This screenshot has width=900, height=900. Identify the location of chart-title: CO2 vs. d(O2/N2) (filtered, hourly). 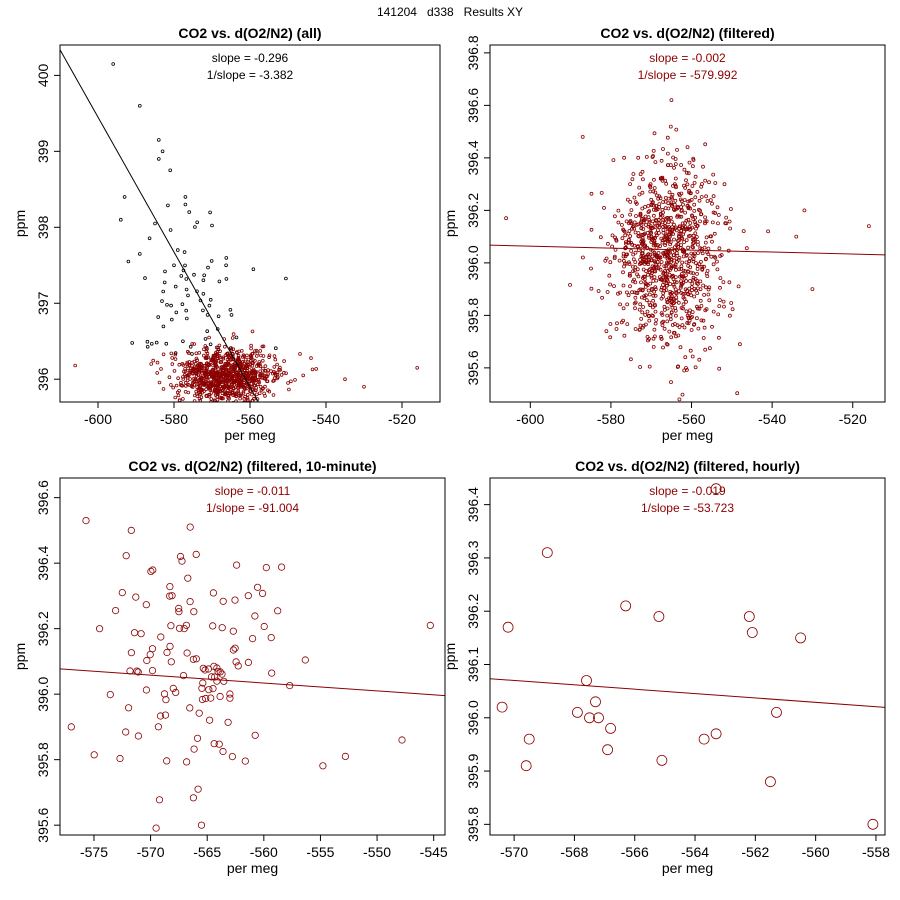
(687, 466).